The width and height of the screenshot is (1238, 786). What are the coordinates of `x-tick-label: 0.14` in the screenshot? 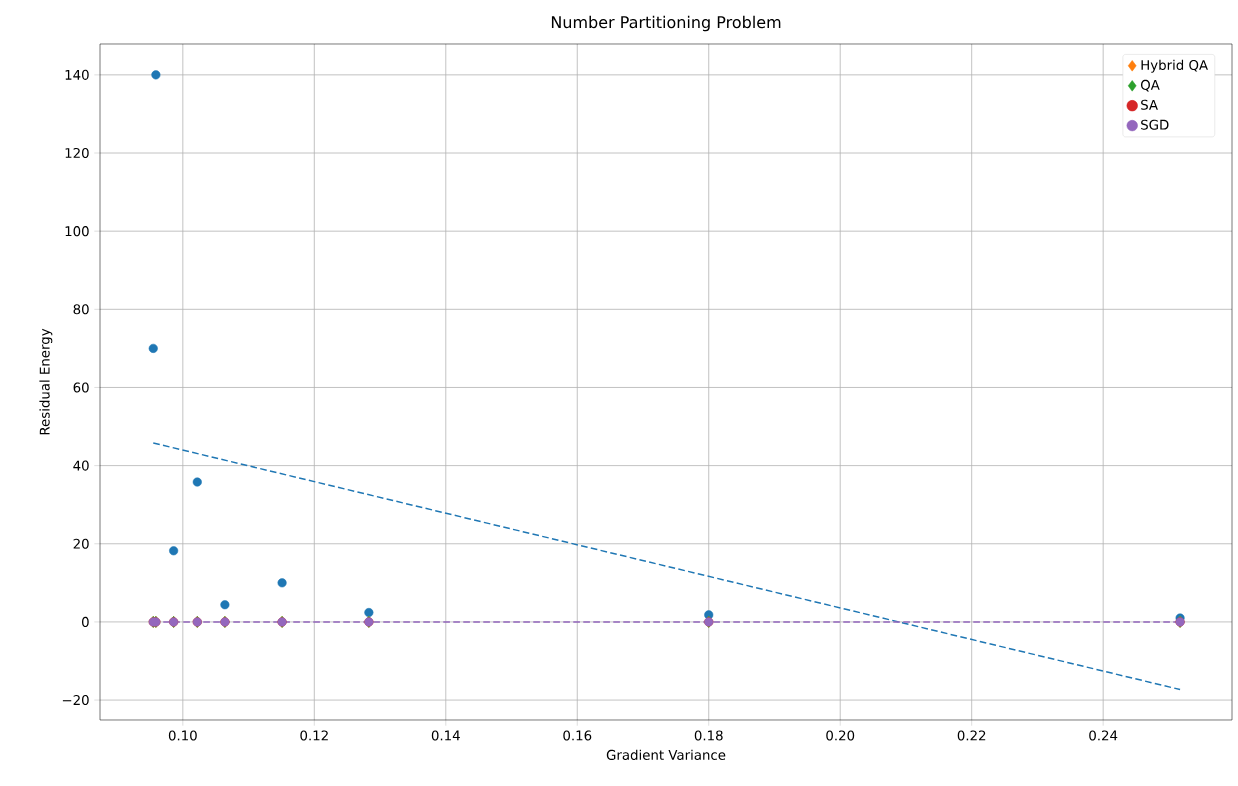 It's located at (445, 735).